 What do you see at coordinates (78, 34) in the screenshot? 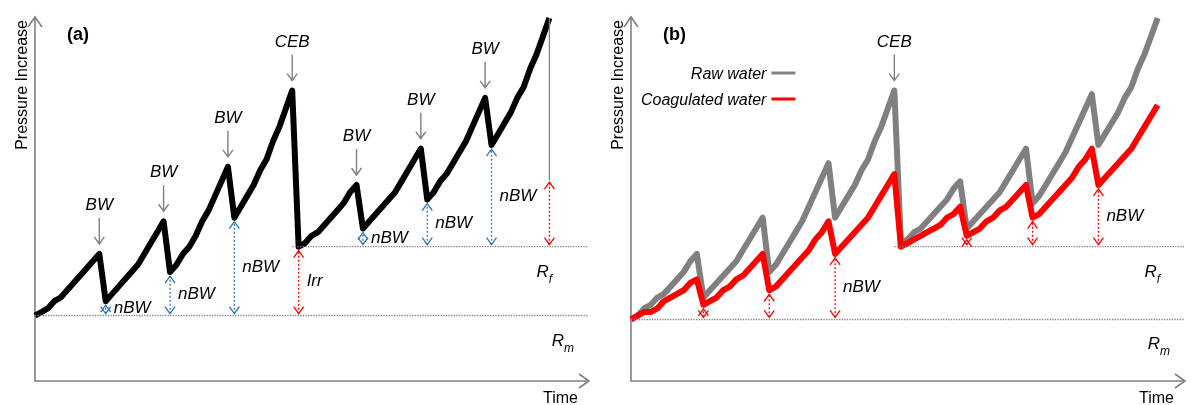
I see `chart-title: (a)` at bounding box center [78, 34].